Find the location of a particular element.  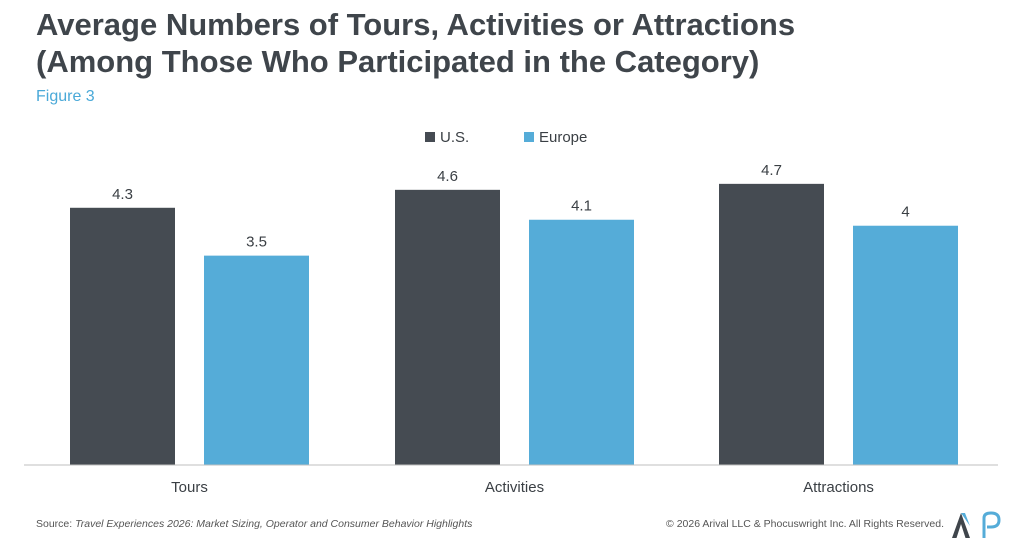

bar-europe-tours is located at coordinates (256, 360).